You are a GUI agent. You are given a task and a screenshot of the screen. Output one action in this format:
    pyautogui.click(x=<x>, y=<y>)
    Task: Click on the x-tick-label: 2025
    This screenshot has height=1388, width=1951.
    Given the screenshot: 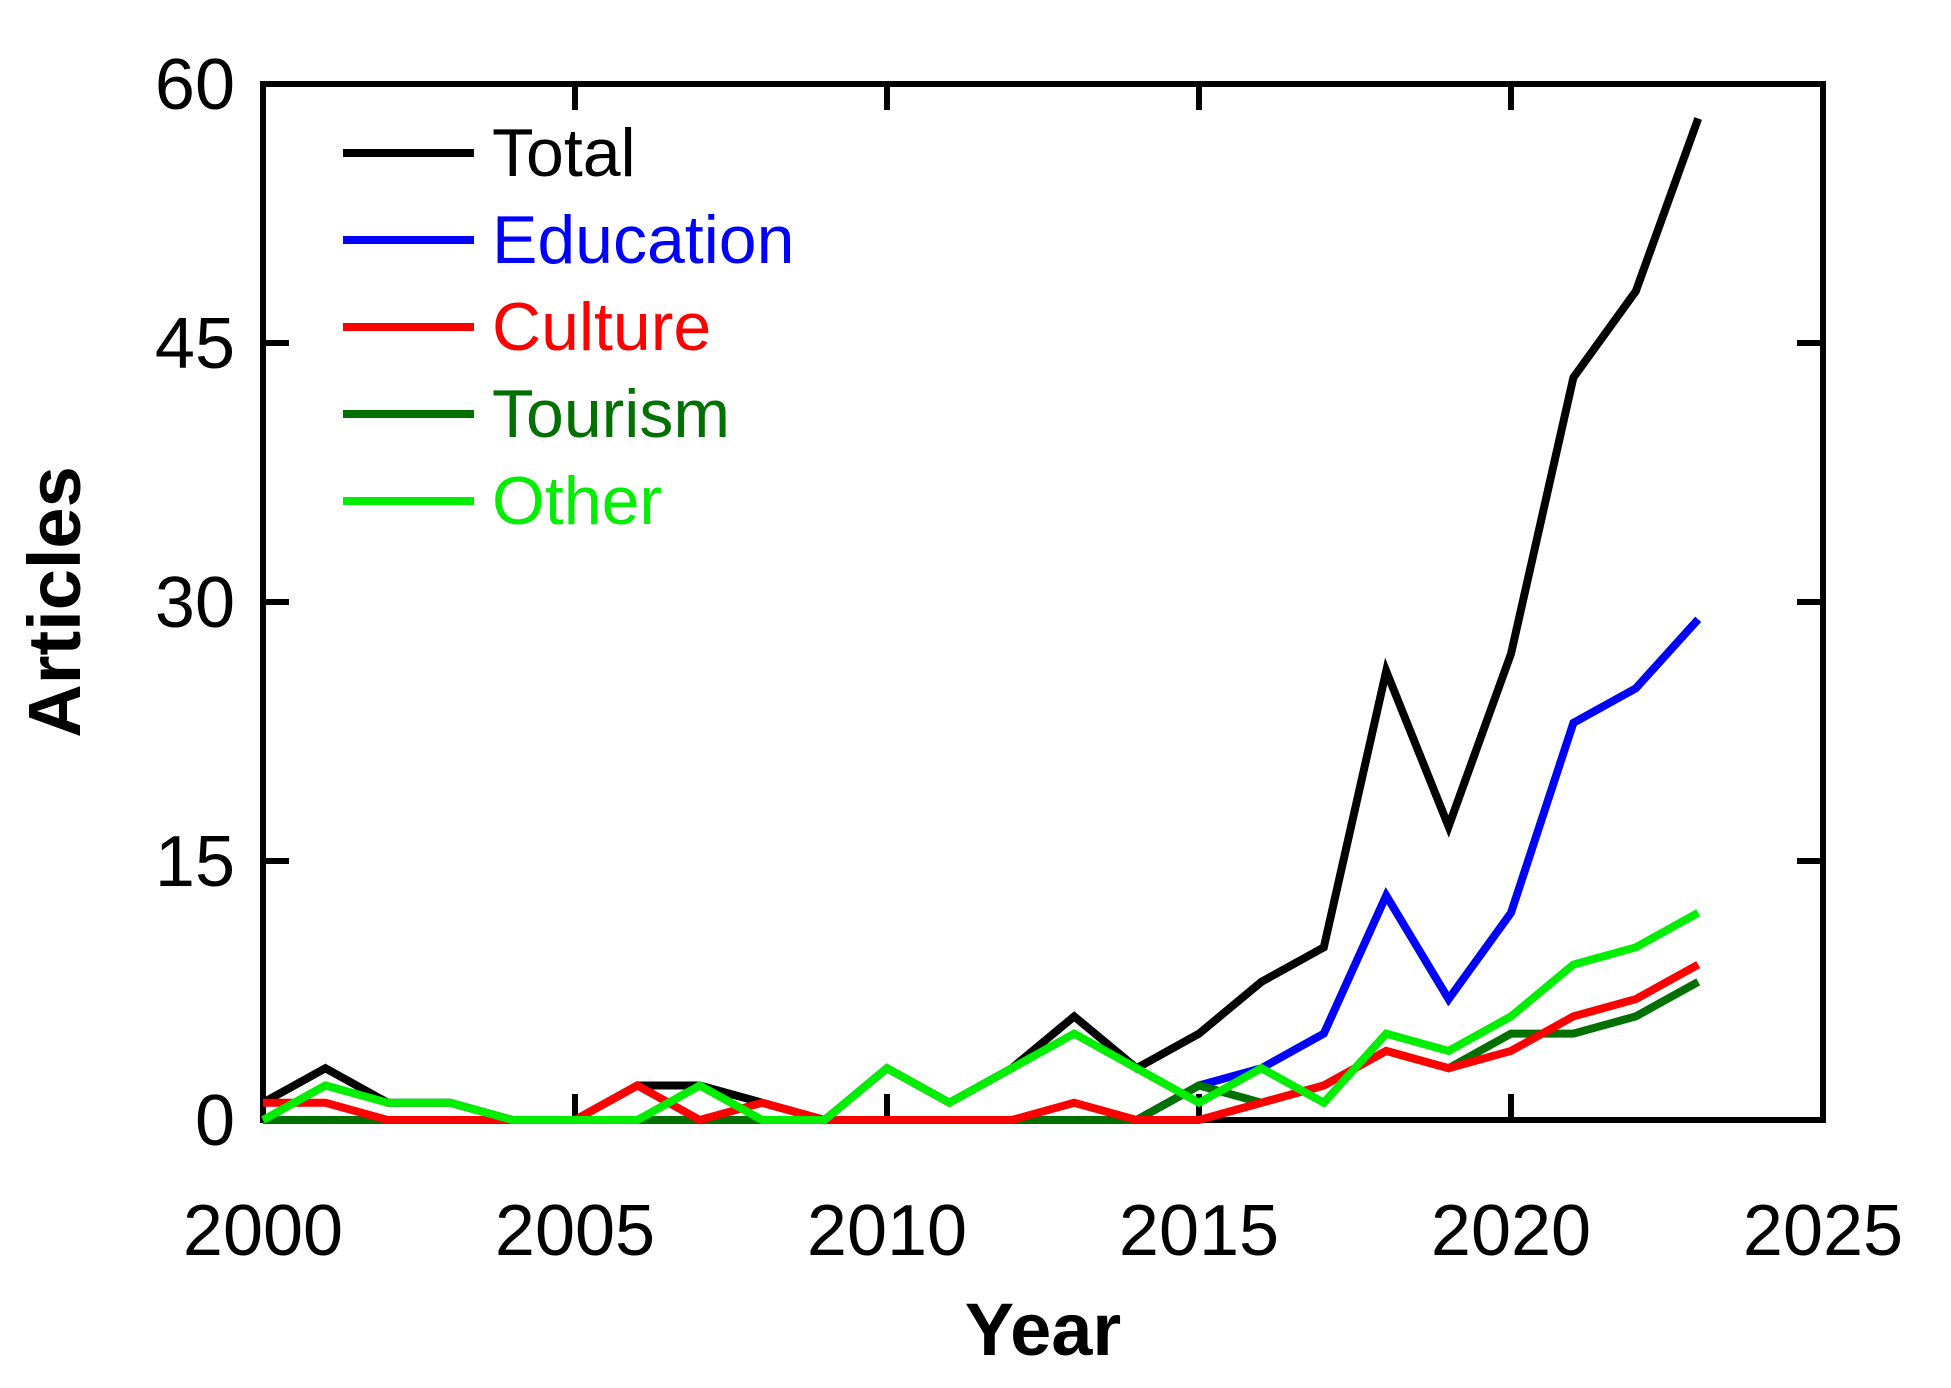 What is the action you would take?
    pyautogui.click(x=1823, y=1231)
    